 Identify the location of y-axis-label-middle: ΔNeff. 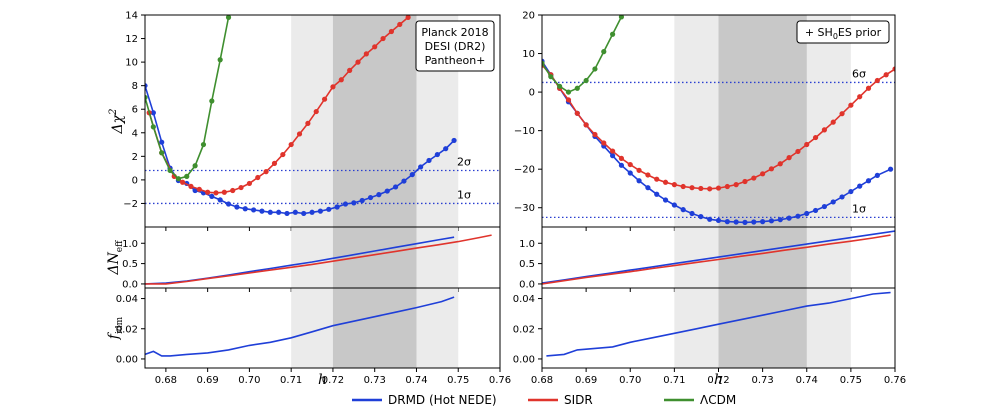
(115, 258).